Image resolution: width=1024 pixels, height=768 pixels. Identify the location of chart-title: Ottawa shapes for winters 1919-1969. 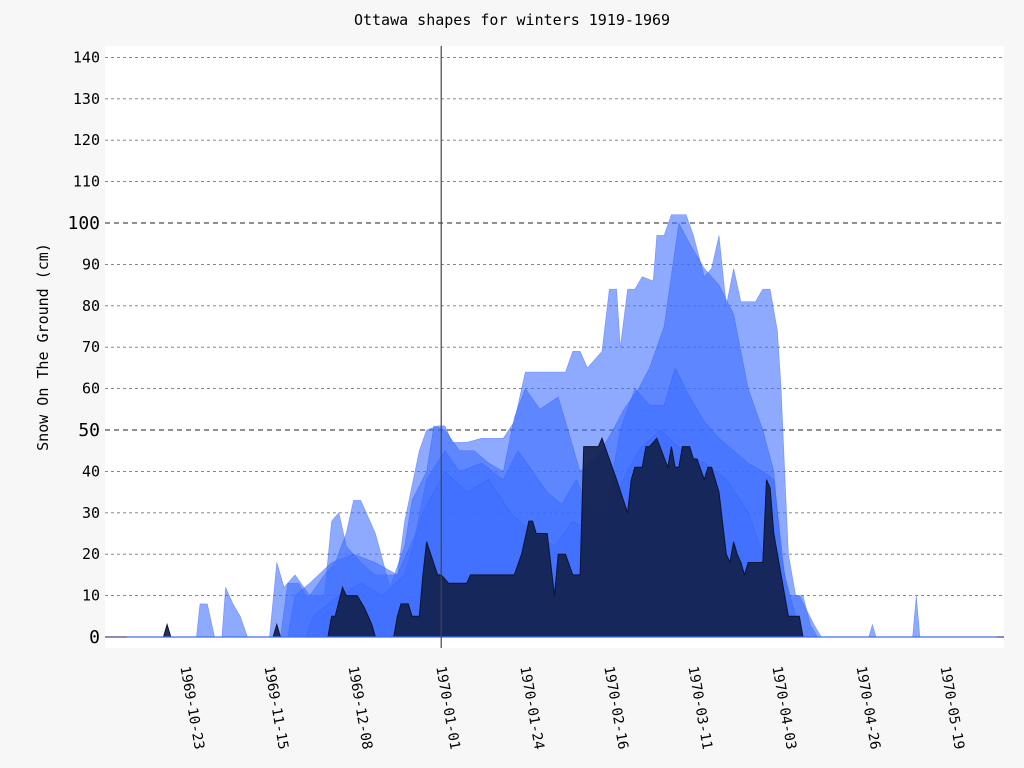
(512, 20).